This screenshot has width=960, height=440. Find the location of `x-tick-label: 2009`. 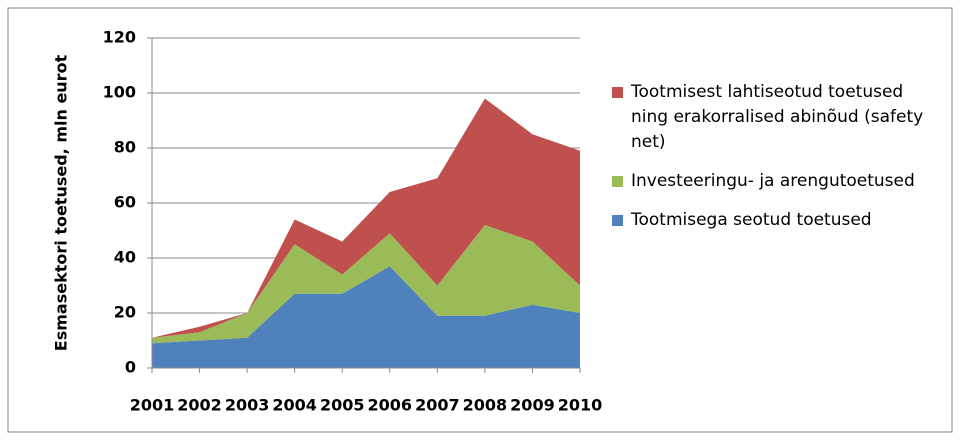

x-tick-label: 2009 is located at coordinates (532, 405).